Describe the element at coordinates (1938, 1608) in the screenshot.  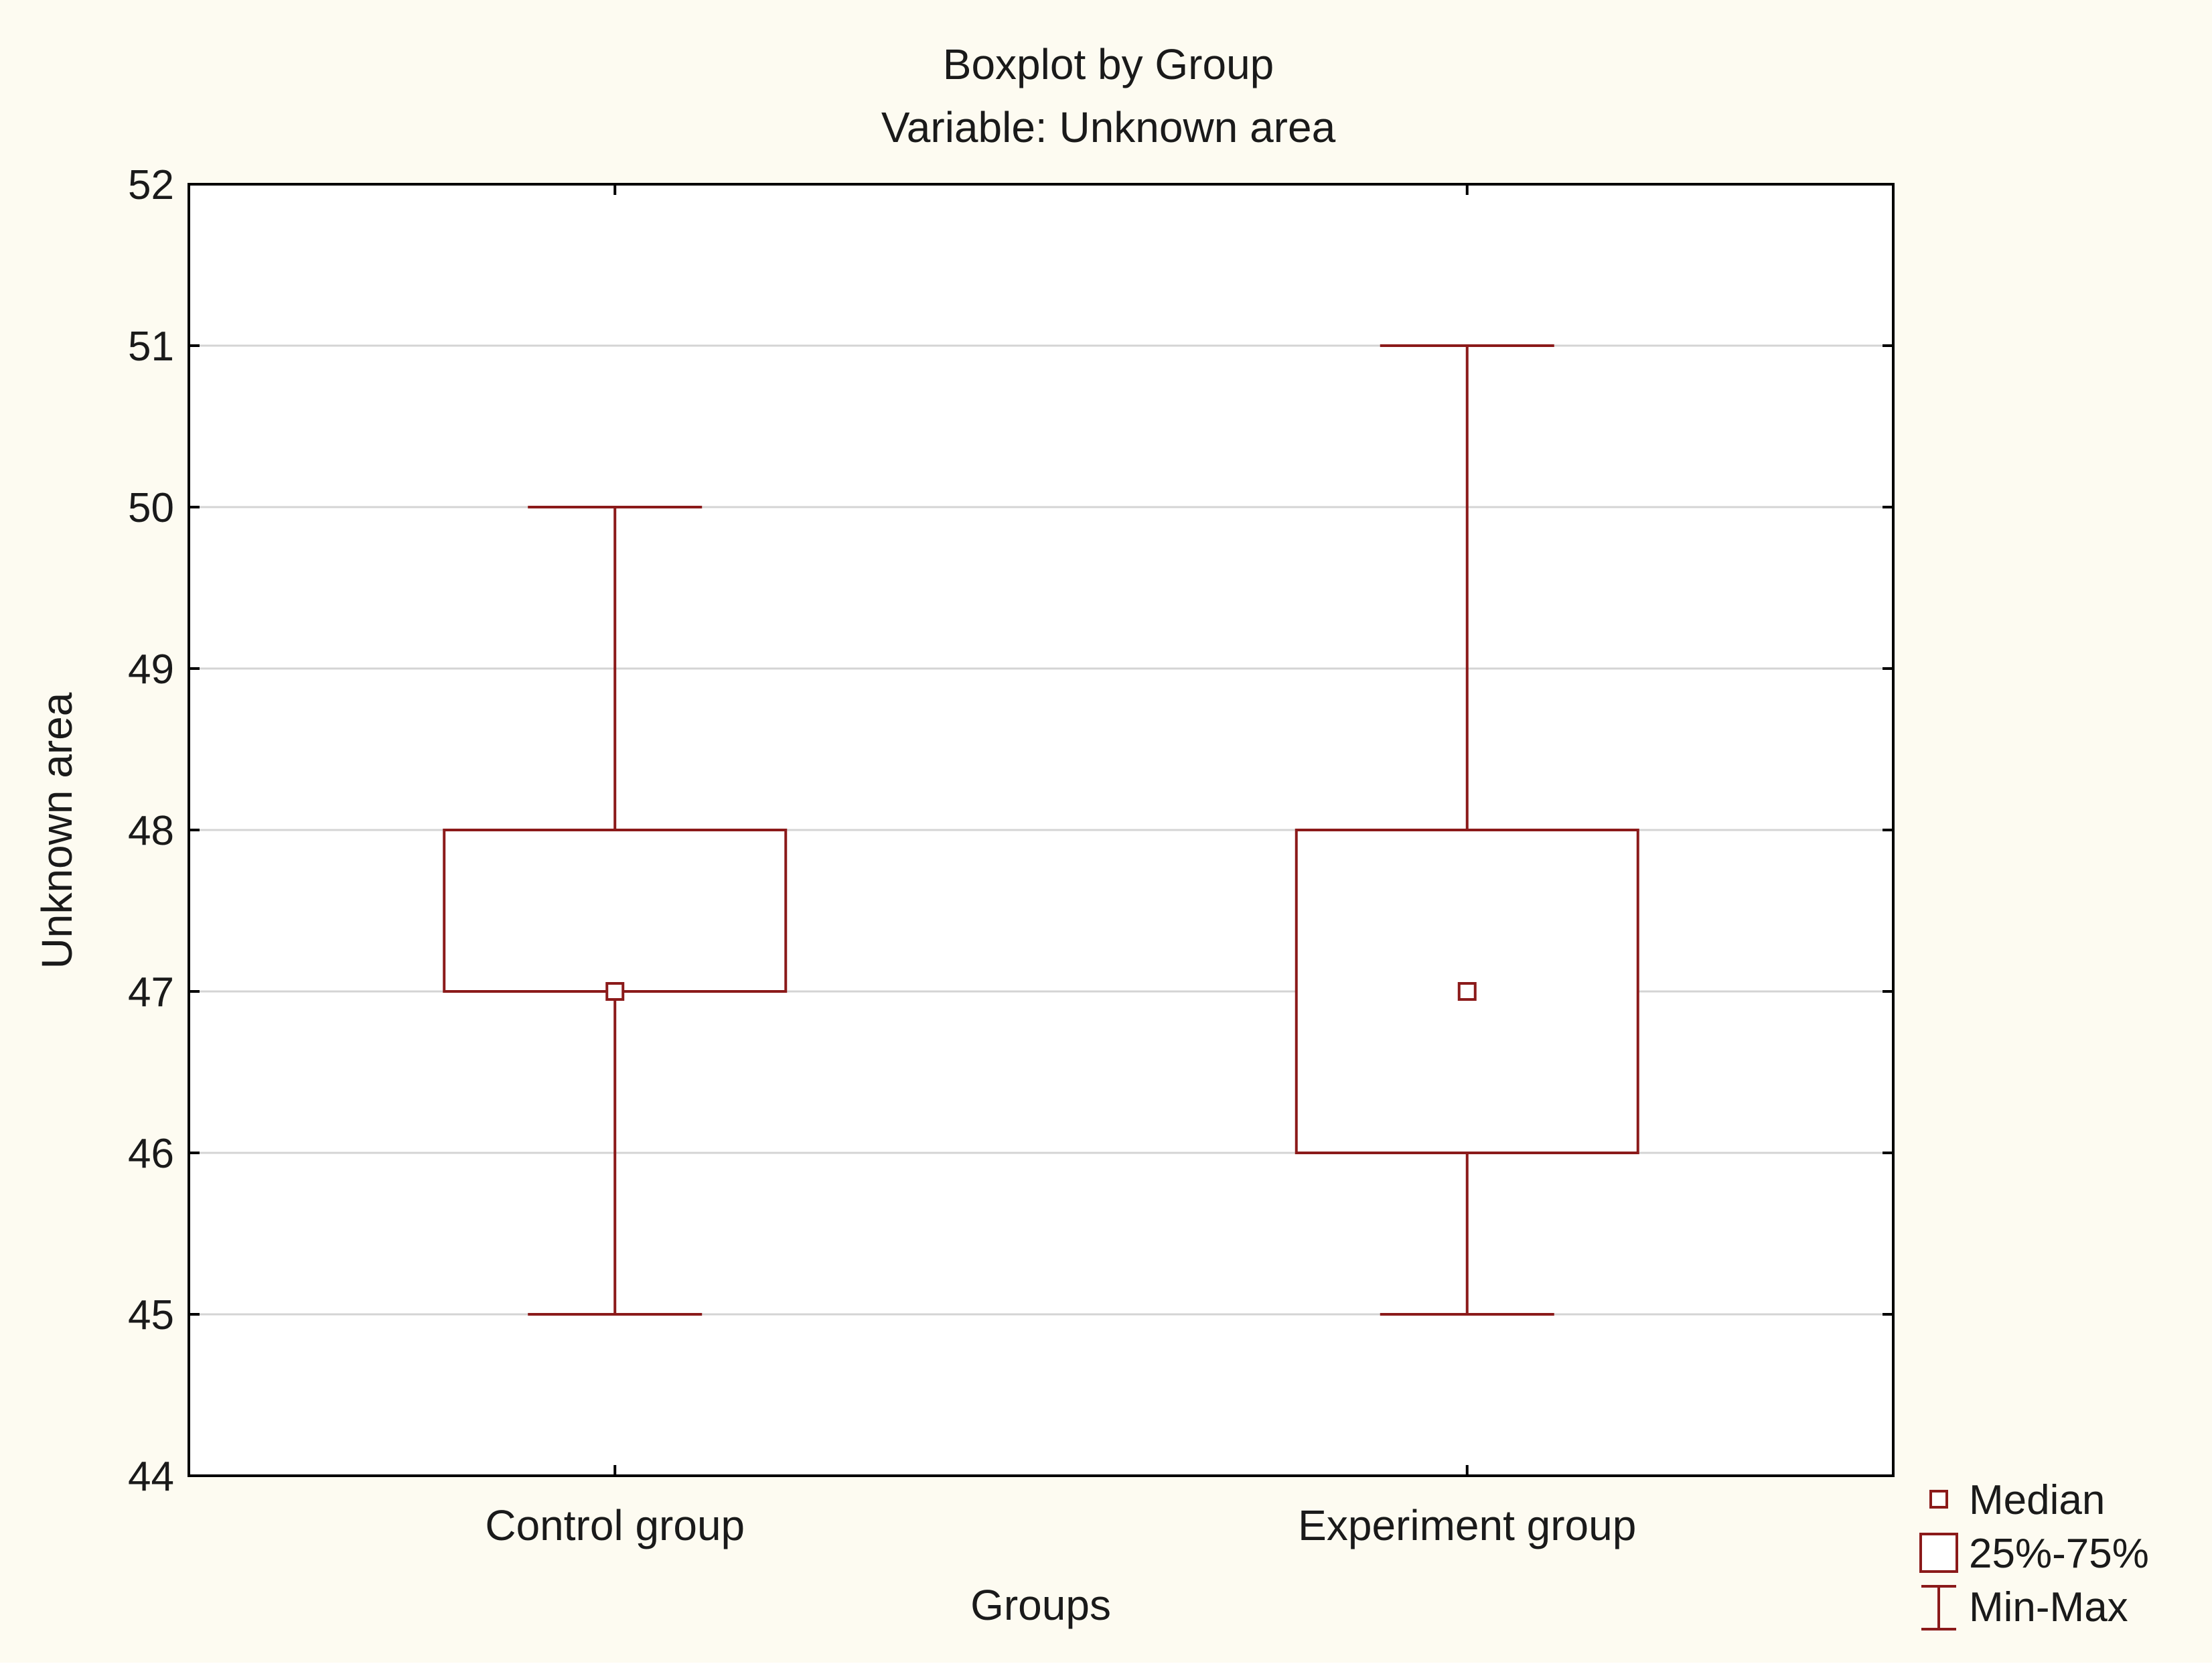
I see `legend-whisker-symbol` at that location.